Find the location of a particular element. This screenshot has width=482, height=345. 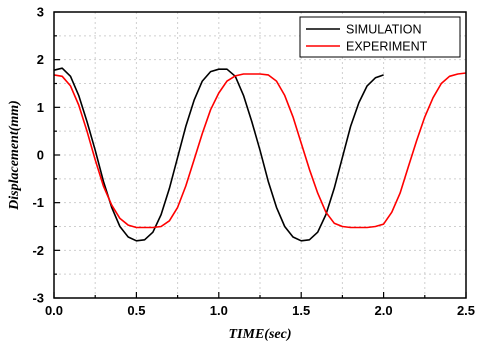

legend-label-simulation: SIMULATION is located at coordinates (383, 30).